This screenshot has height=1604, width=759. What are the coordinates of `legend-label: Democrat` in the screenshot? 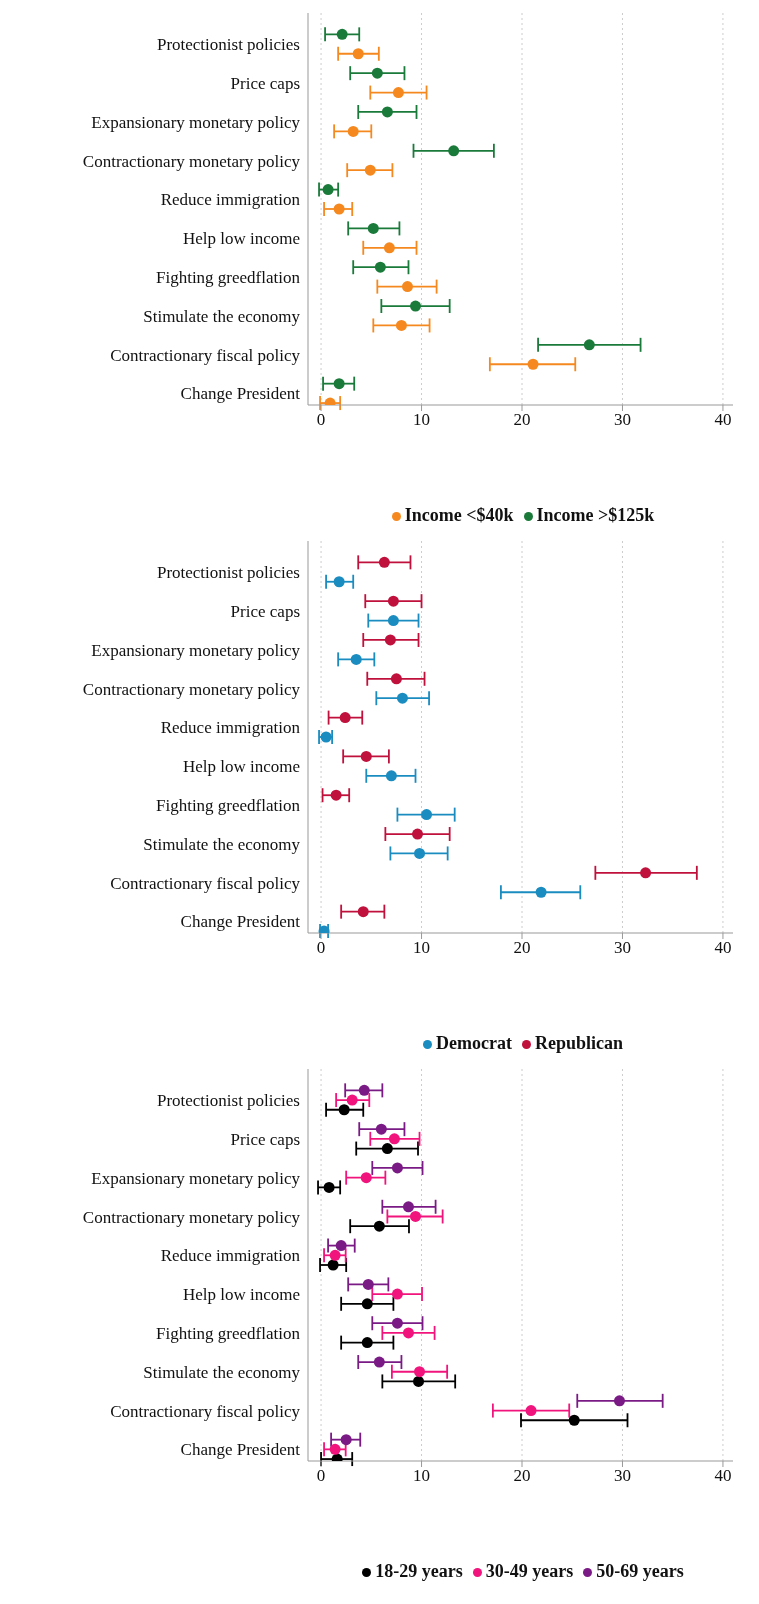 It's located at (474, 1043).